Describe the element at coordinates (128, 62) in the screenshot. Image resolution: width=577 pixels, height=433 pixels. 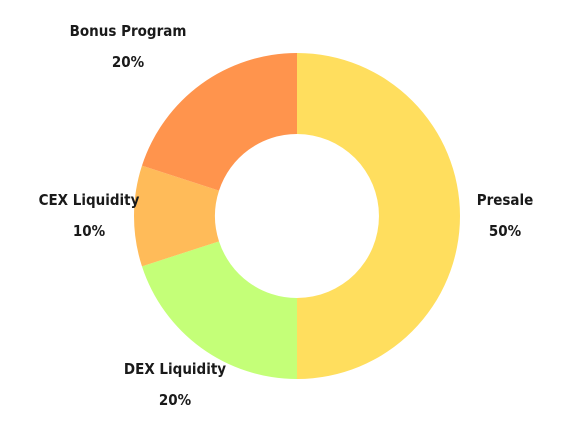
I see `label-bonus-program-value: 20%` at that location.